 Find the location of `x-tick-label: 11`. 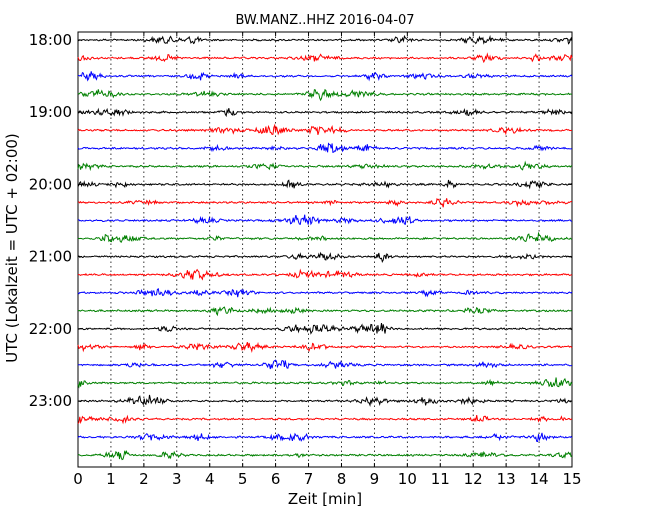

x-tick-label: 11 is located at coordinates (440, 479).